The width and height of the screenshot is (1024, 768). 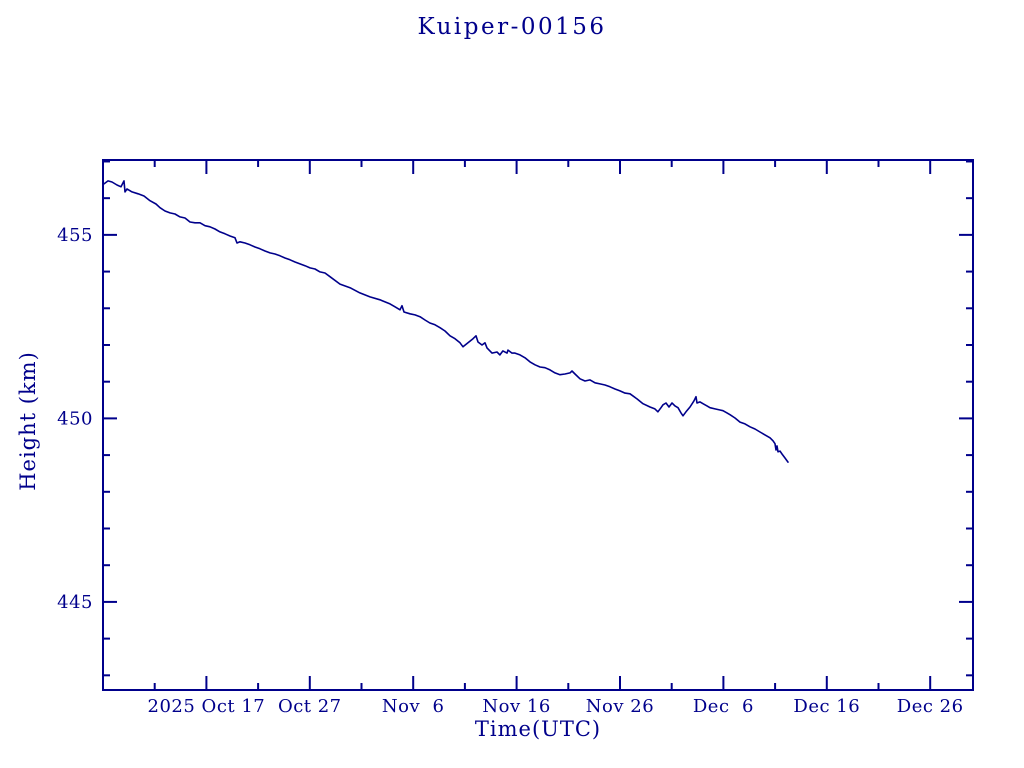 I want to click on y-tick-label: 450, so click(x=75, y=418).